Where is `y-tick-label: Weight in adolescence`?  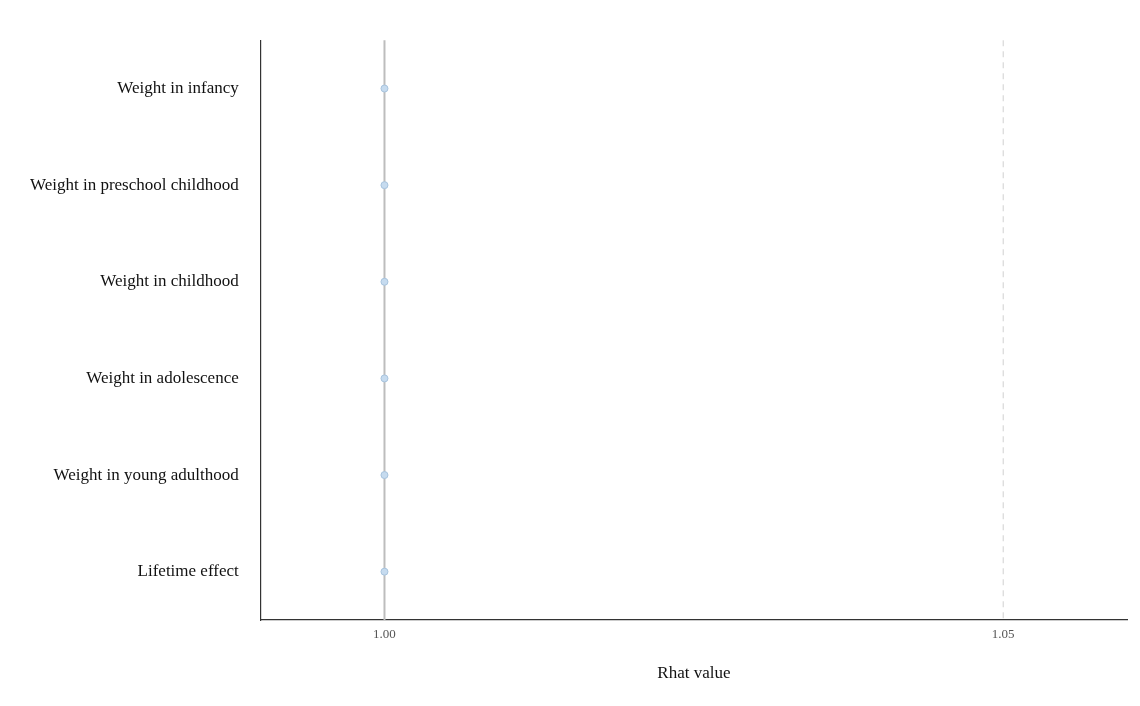 y-tick-label: Weight in adolescence is located at coordinates (162, 377).